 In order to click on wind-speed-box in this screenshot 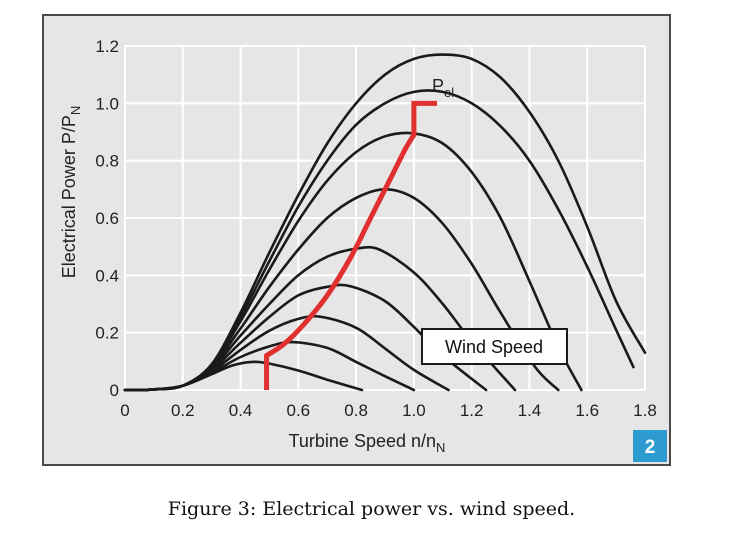, I will do `click(494, 346)`.